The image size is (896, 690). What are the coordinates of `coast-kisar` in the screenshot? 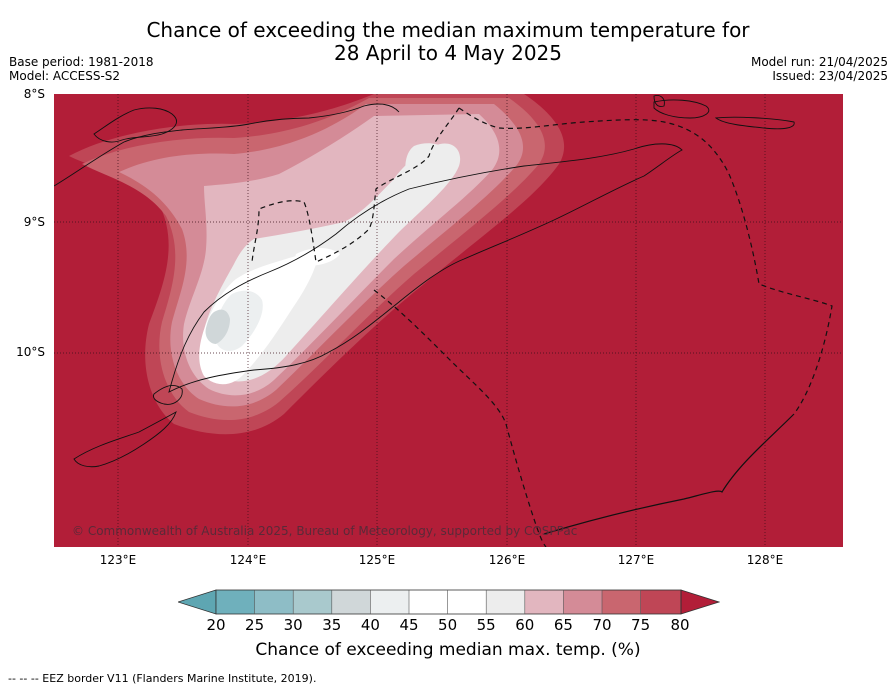 It's located at (754, 123).